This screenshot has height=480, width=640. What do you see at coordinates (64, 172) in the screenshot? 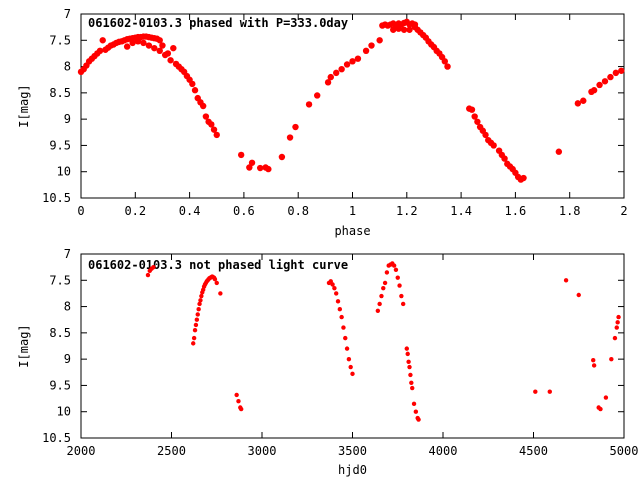
I see `y-tick-label: 10` at bounding box center [64, 172].